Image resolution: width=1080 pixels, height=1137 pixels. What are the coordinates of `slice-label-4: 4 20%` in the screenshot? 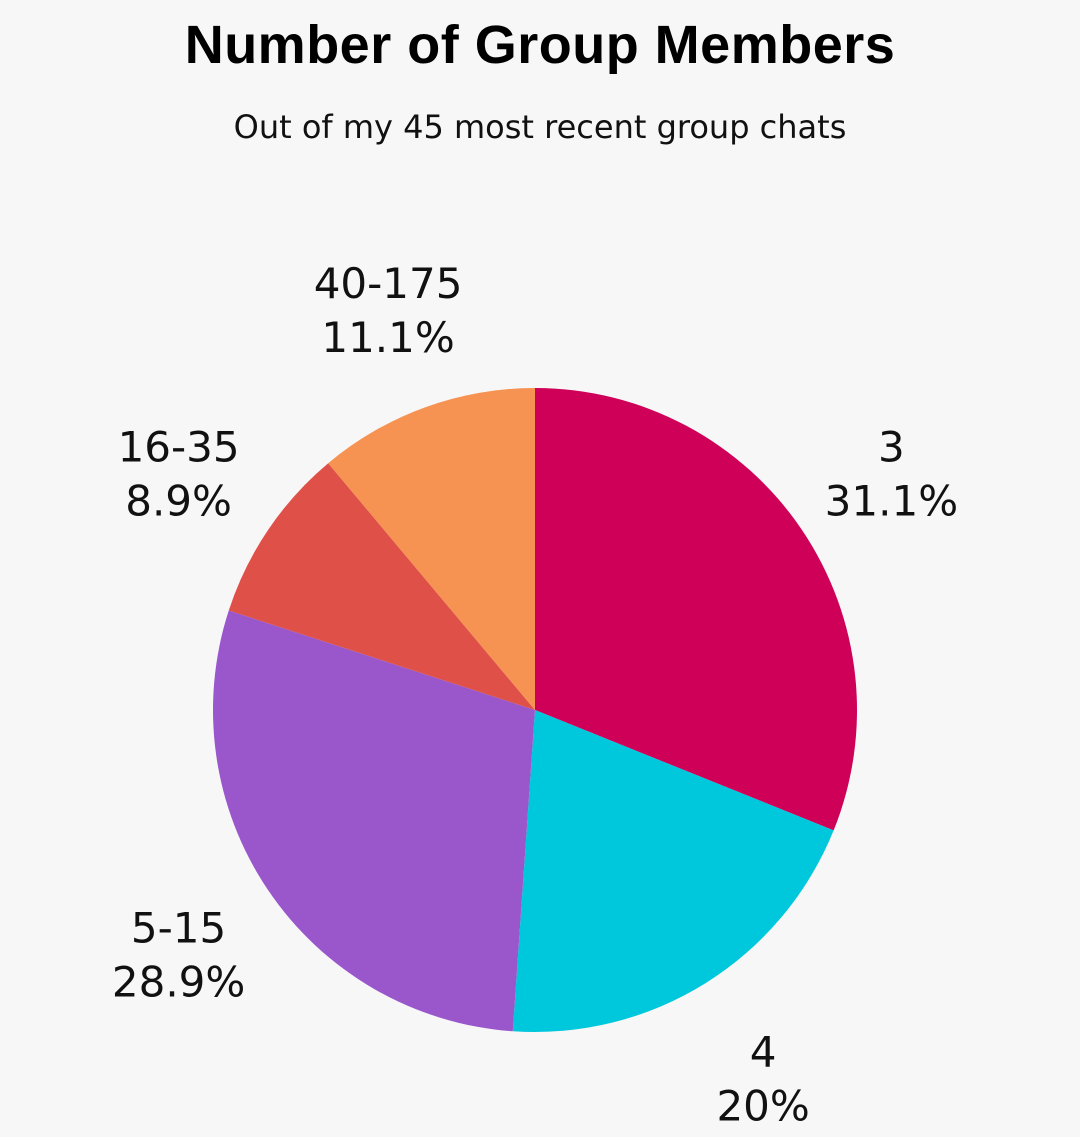 It's located at (762, 1079).